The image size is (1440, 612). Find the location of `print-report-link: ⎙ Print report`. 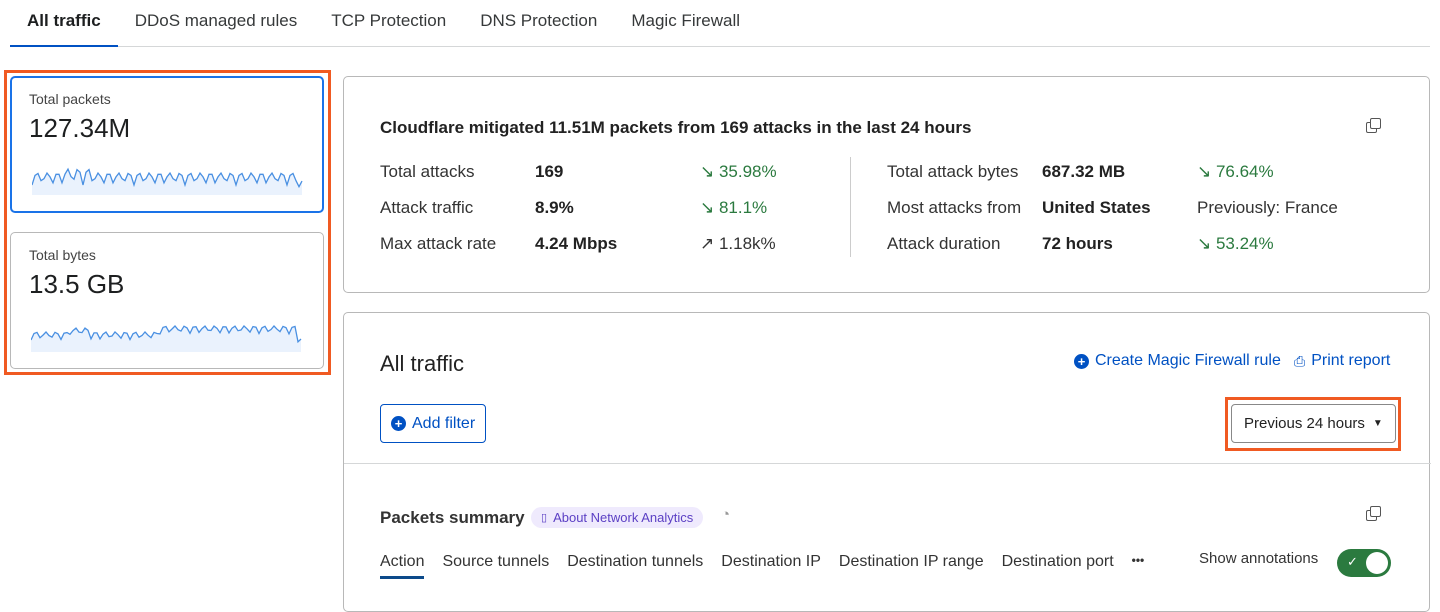

print-report-link: ⎙ Print report is located at coordinates (1342, 361).